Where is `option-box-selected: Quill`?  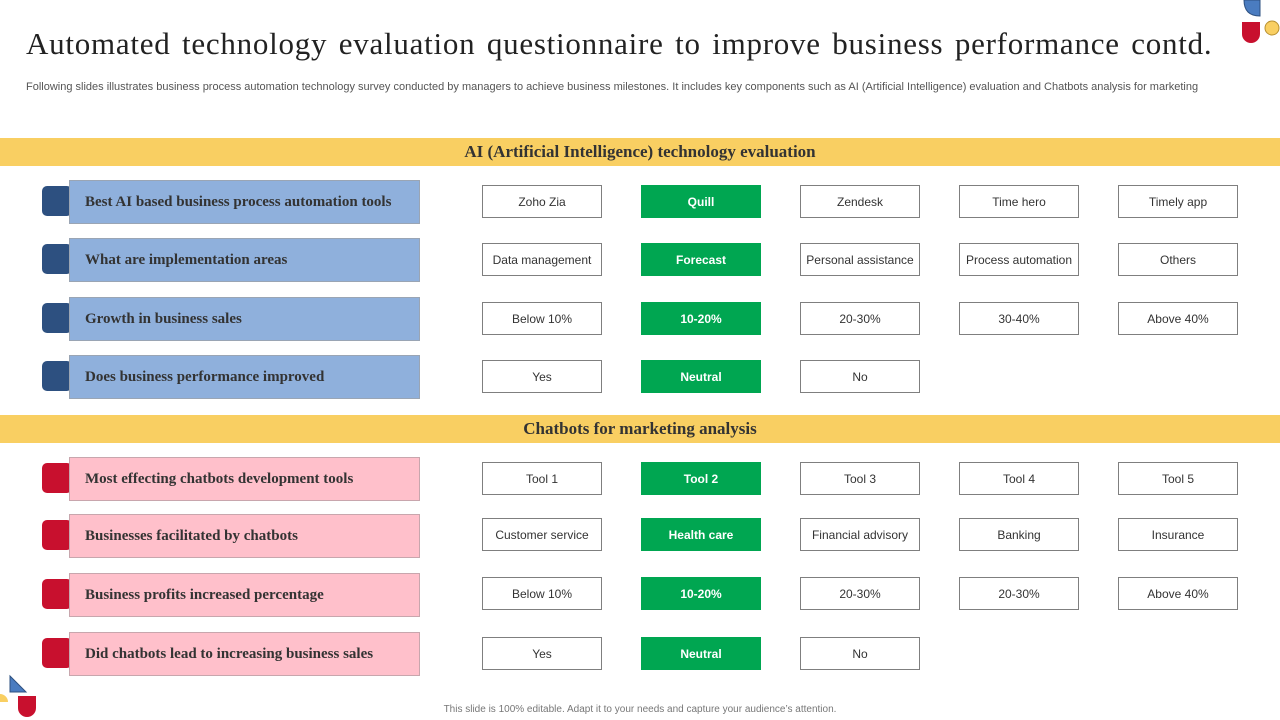
option-box-selected: Quill is located at coordinates (701, 201).